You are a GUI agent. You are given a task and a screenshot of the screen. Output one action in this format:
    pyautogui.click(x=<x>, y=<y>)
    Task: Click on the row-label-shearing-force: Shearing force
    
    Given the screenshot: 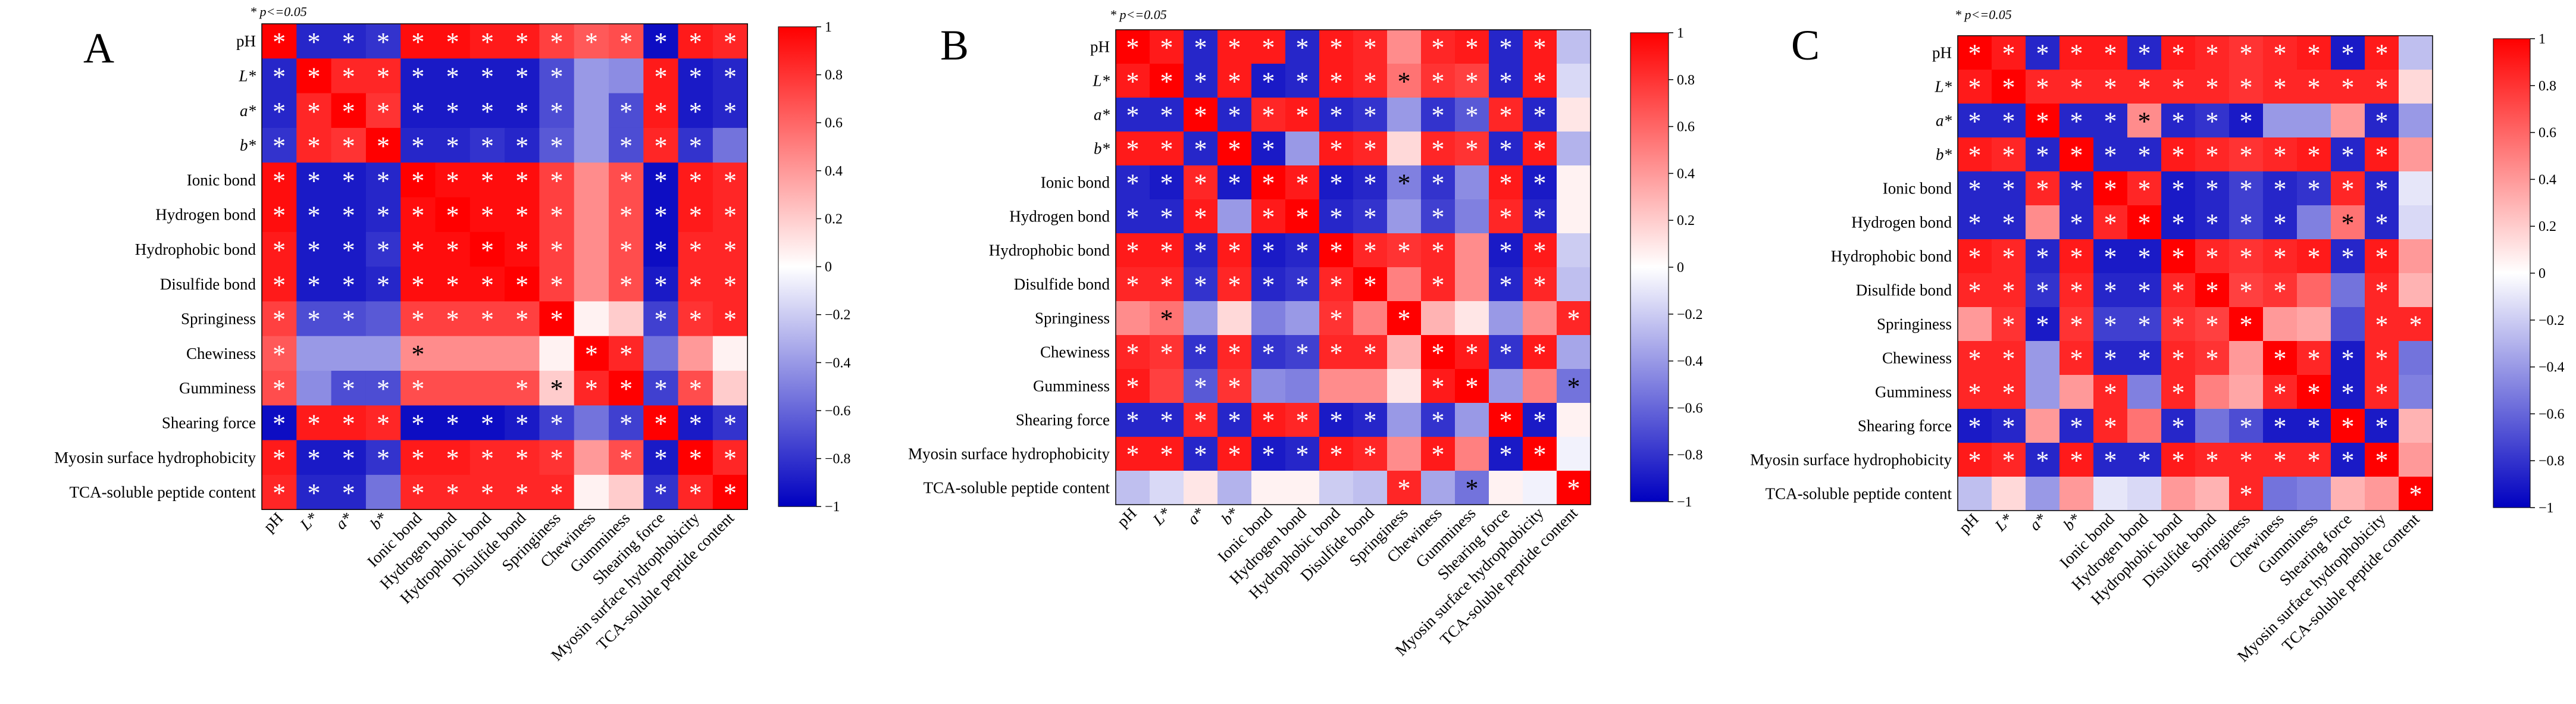 What is the action you would take?
    pyautogui.click(x=1905, y=426)
    